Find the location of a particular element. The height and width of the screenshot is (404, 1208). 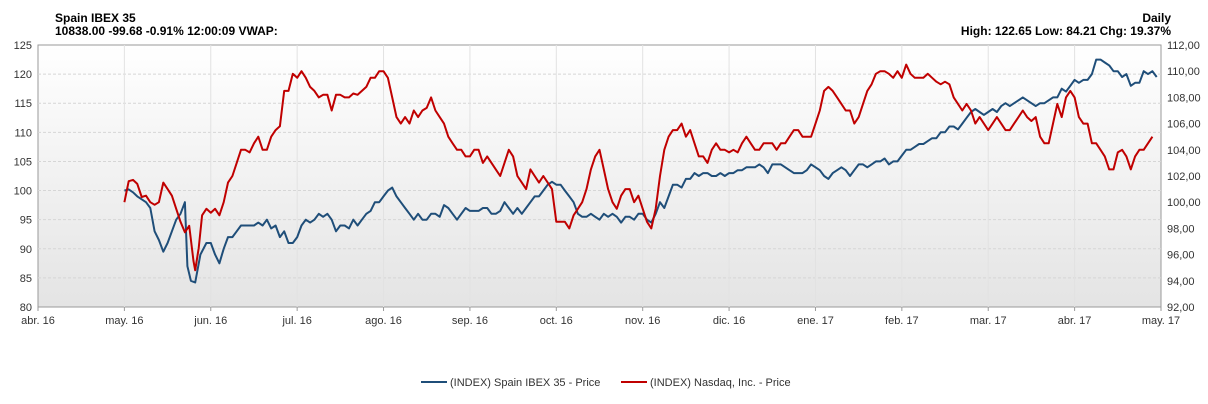

left-tick-label: 110 is located at coordinates (23, 133).